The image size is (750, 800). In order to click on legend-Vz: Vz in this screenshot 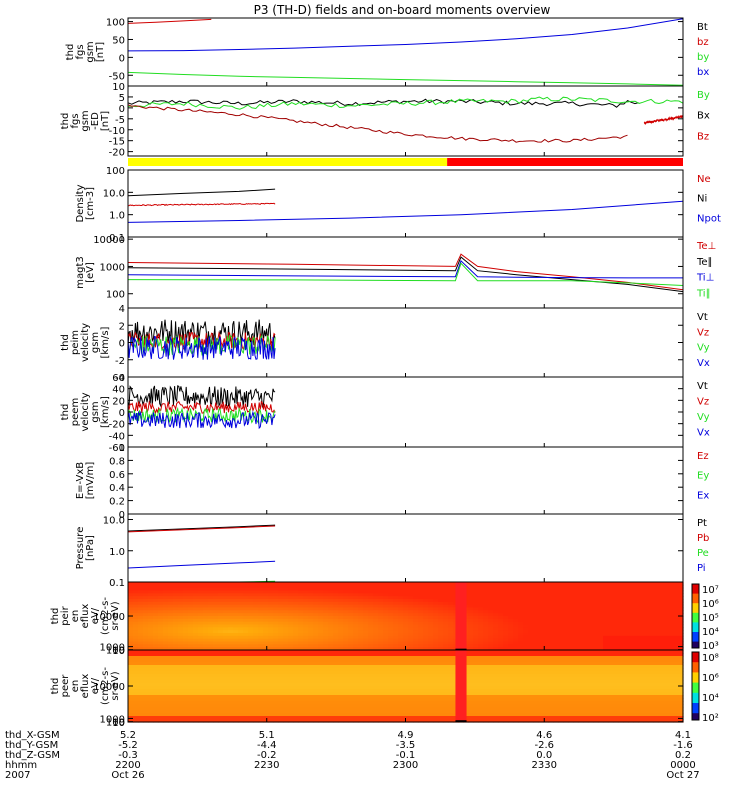, I will do `click(703, 332)`.